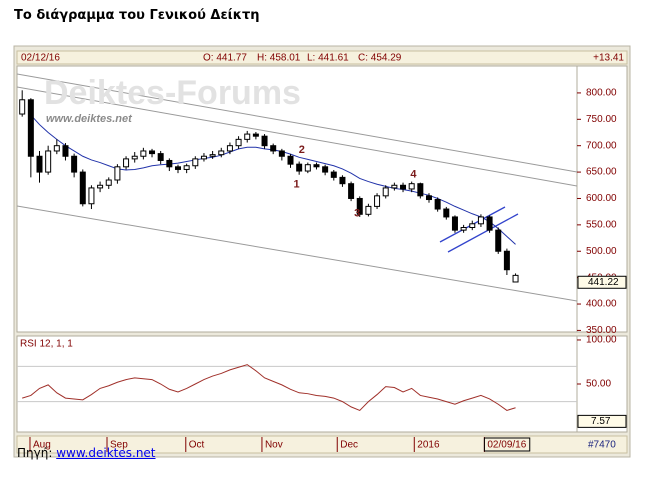  I want to click on page-title: Το διάγραμμα του Γενικού Δείκτη, so click(137, 15).